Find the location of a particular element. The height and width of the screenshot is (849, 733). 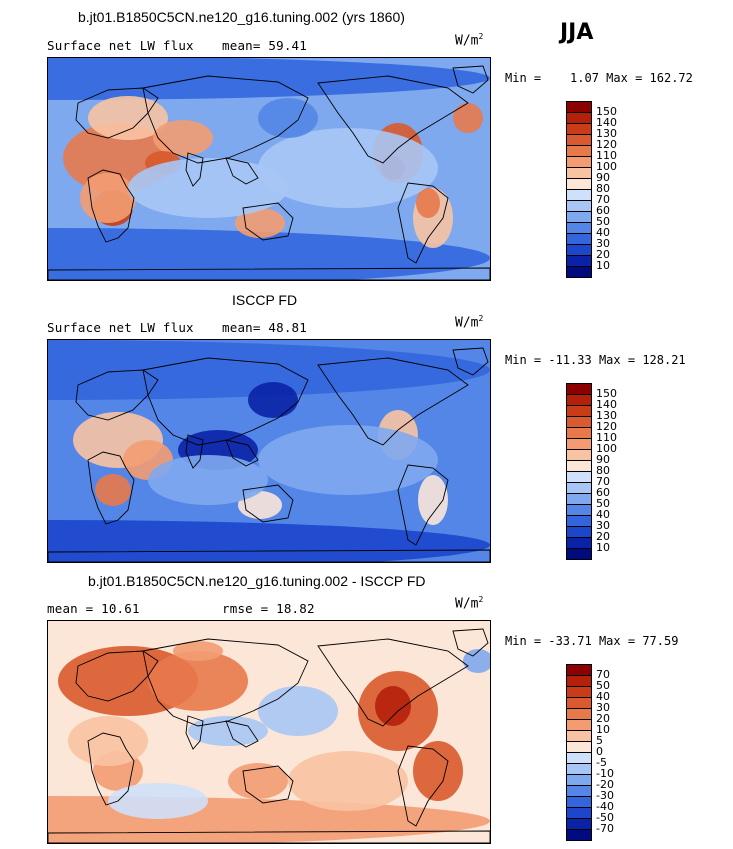

panel2-coastline-africa is located at coordinates (111, 488).